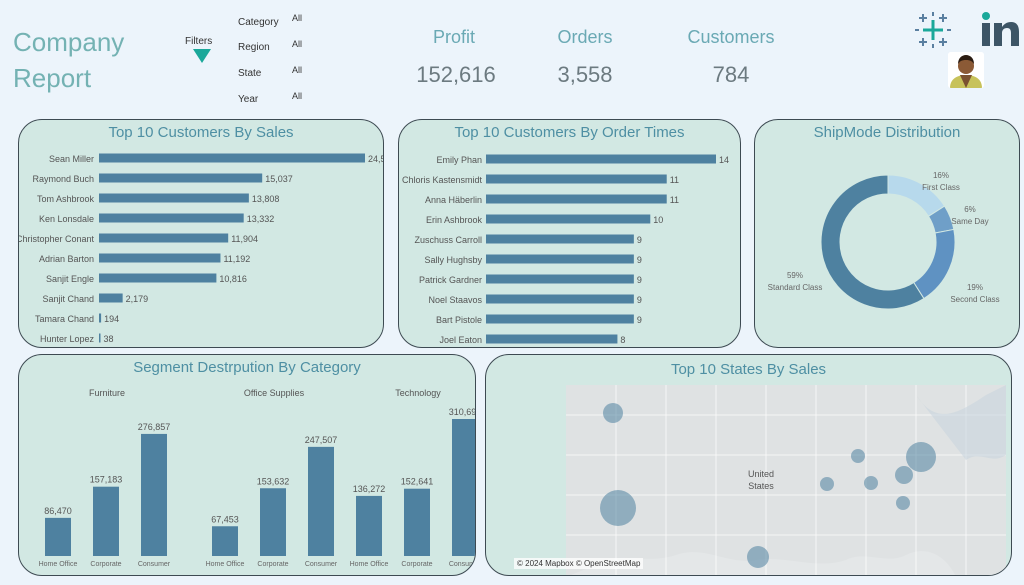 Image resolution: width=1024 pixels, height=585 pixels. Describe the element at coordinates (109, 339) in the screenshot. I see `bar-value-label: 38` at that location.